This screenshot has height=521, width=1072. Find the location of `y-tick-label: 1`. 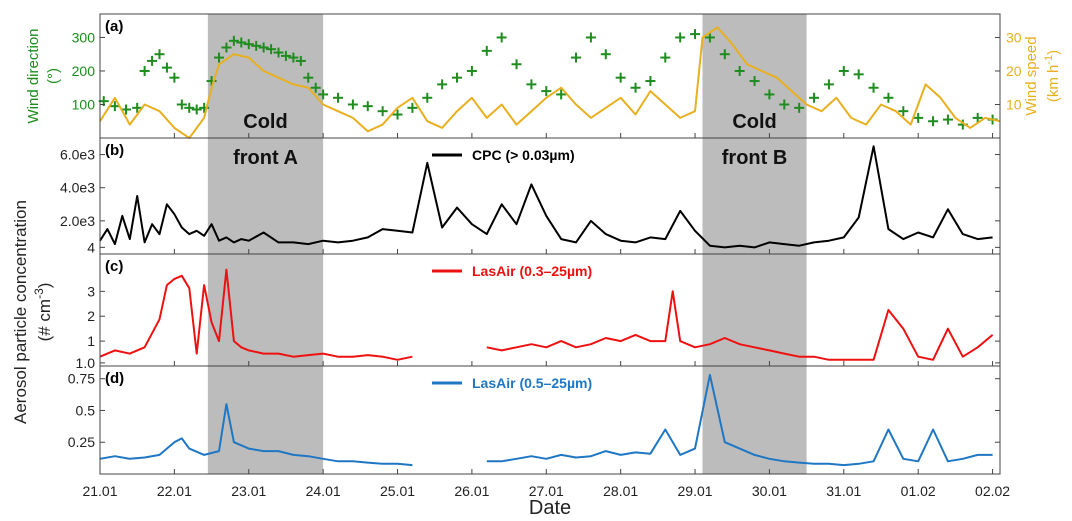

y-tick-label: 1 is located at coordinates (91, 341).